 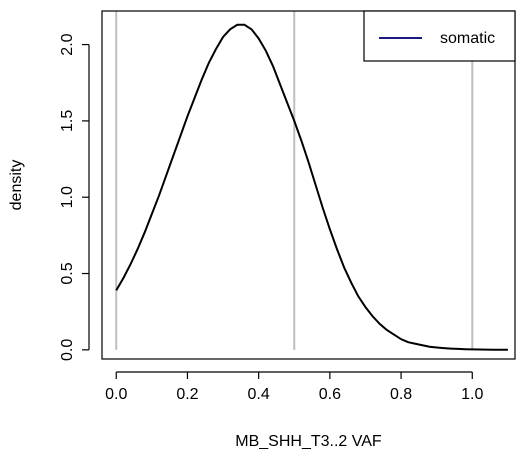 What do you see at coordinates (67, 44) in the screenshot?
I see `y-tick-label: 2.0` at bounding box center [67, 44].